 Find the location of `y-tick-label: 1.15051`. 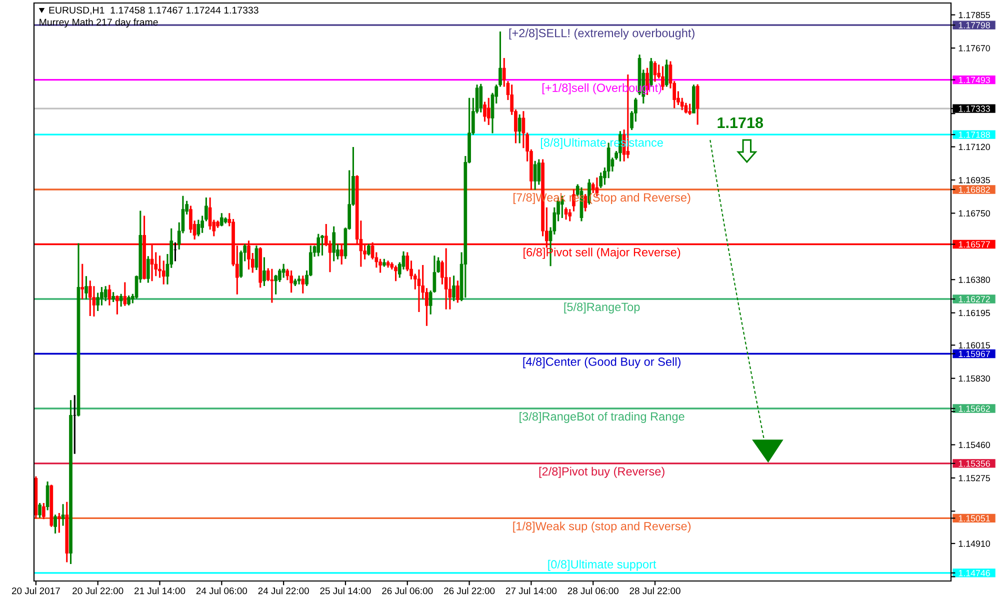

y-tick-label: 1.15051 is located at coordinates (974, 518).